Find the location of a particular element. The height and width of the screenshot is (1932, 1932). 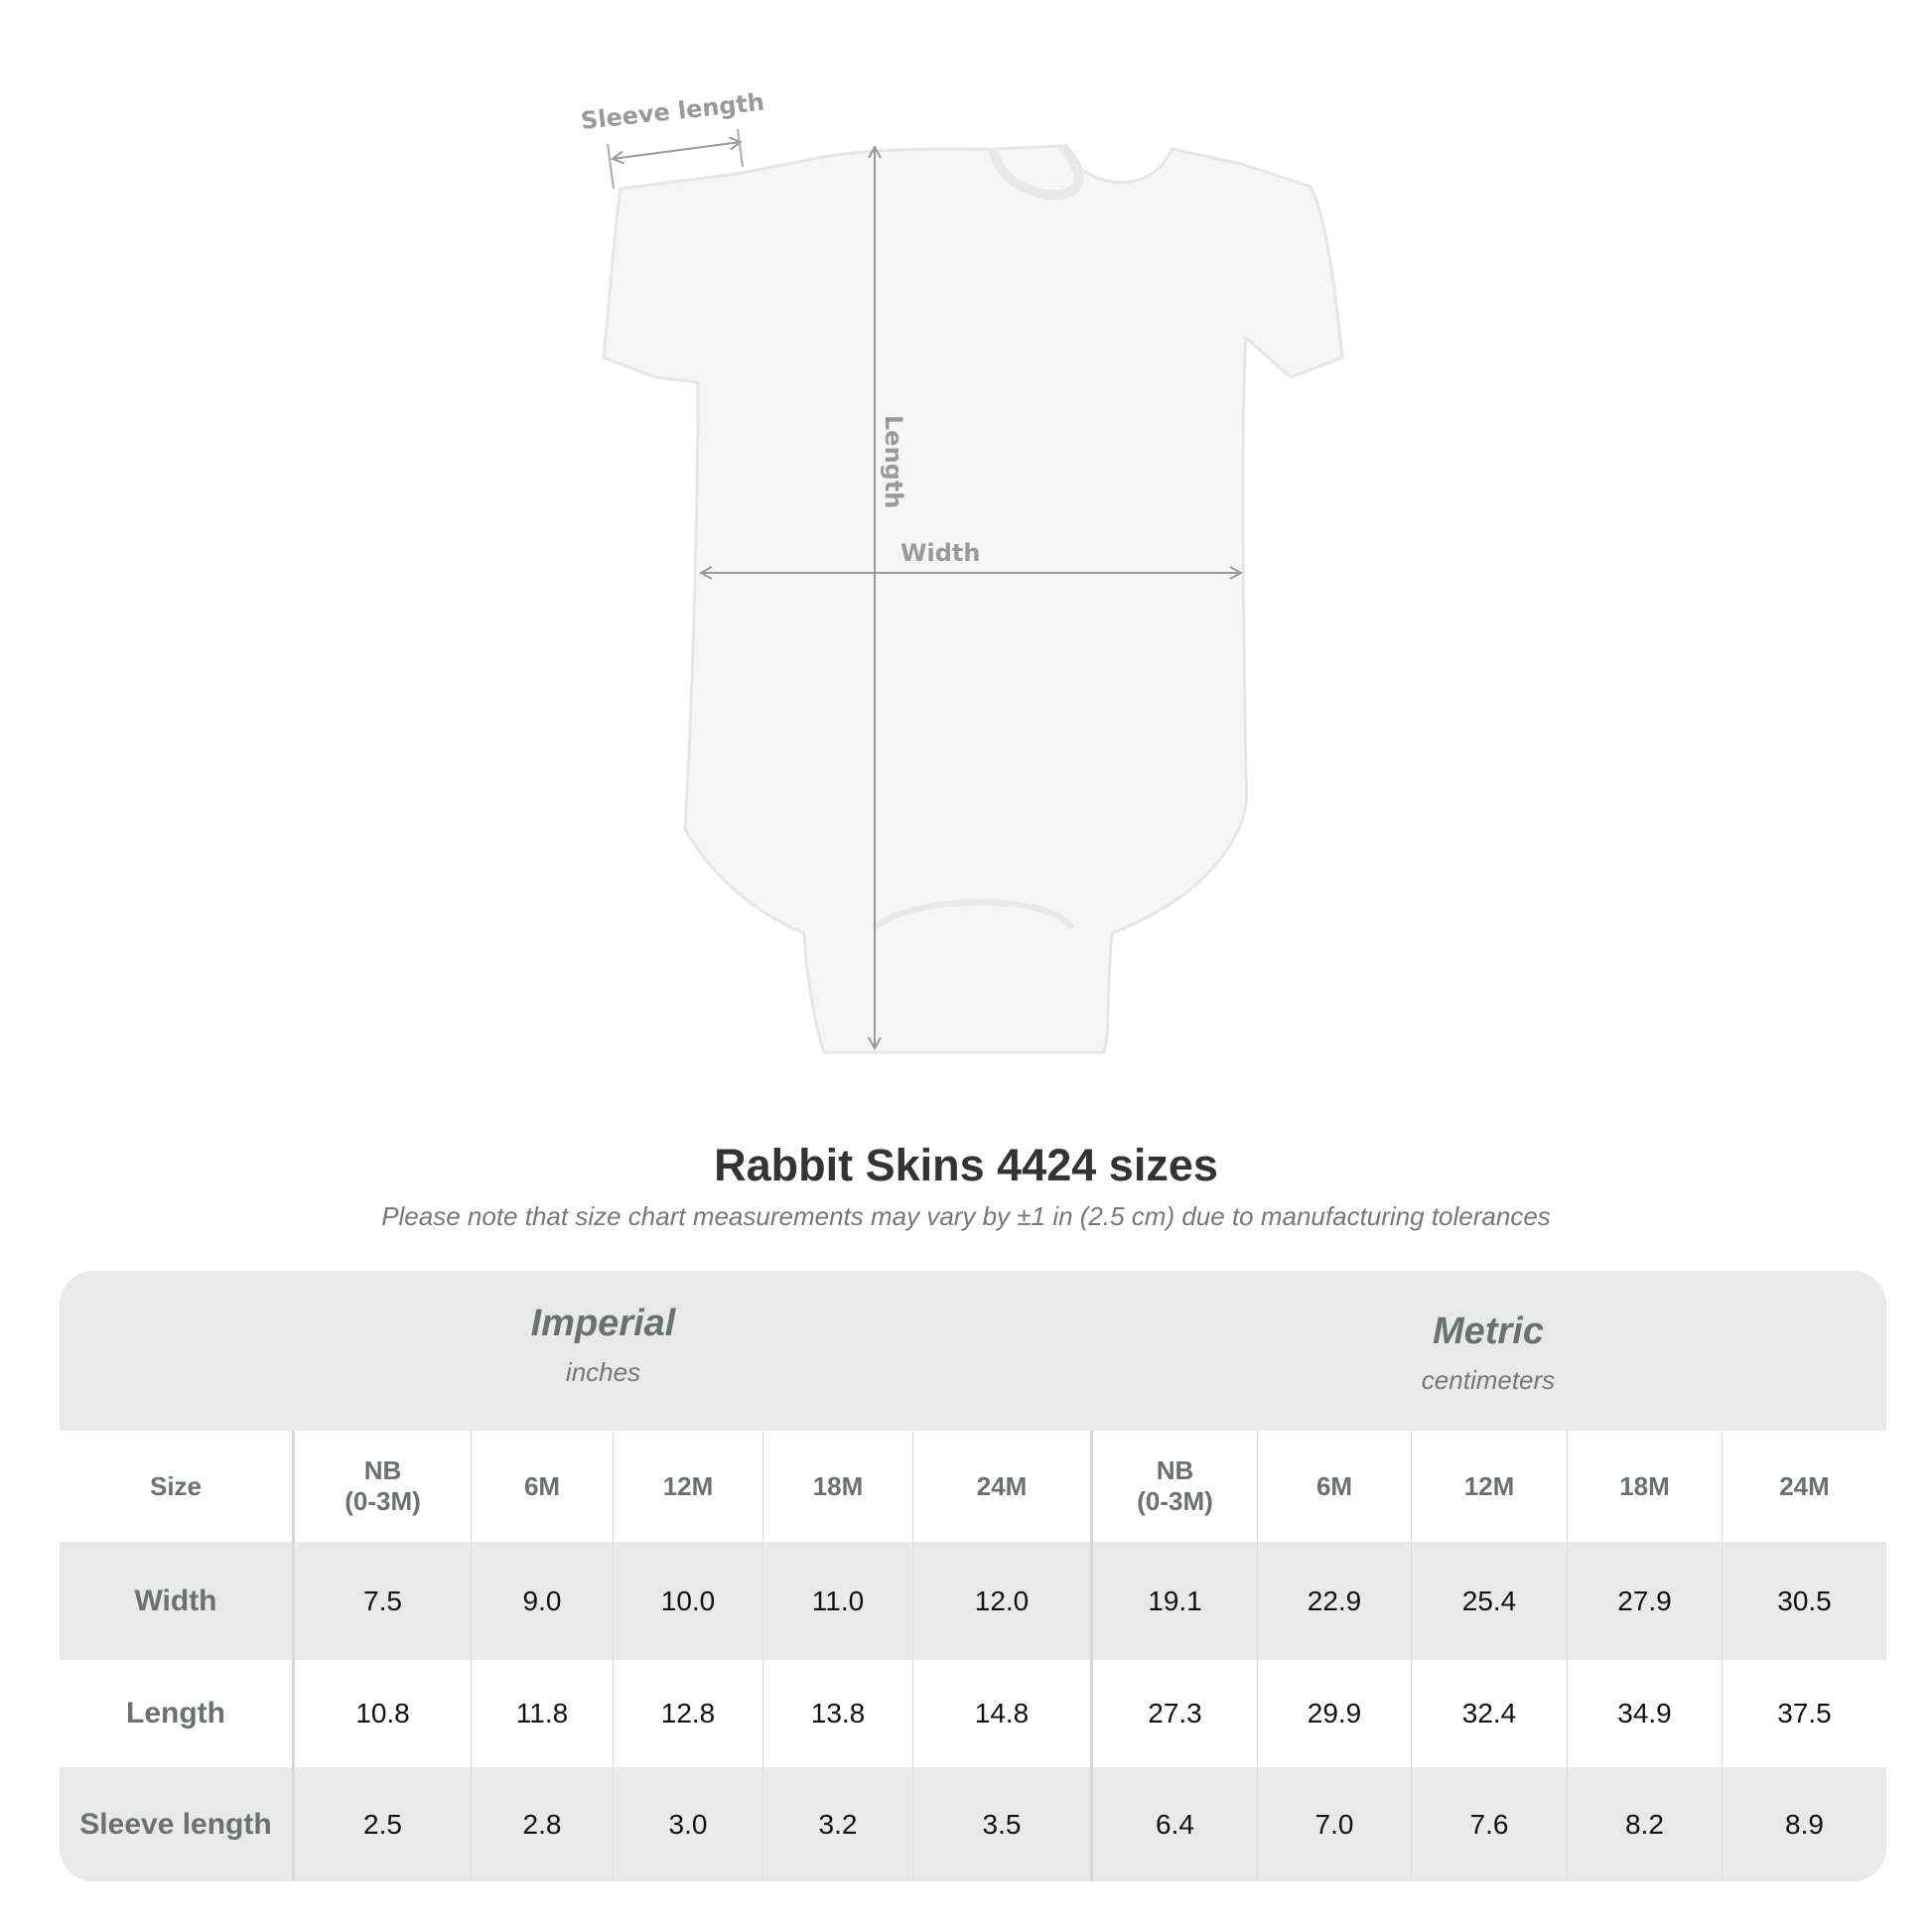

sleeve-length-label: Sleeve length is located at coordinates (673, 111).